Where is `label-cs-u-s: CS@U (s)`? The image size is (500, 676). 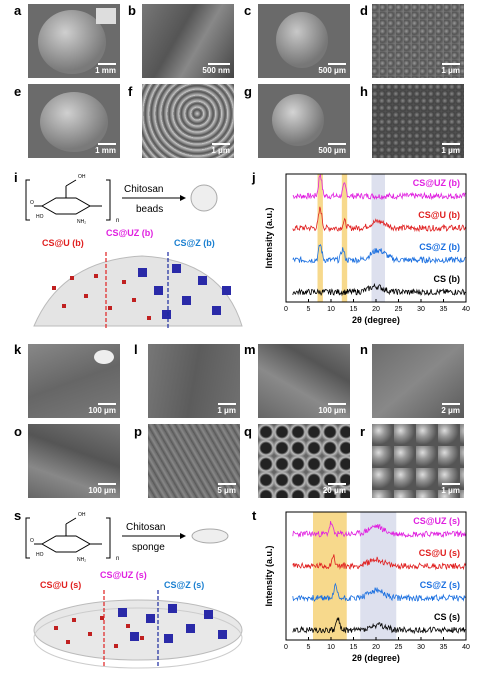
label-cs-u-s: CS@U (s) is located at coordinates (60, 585).